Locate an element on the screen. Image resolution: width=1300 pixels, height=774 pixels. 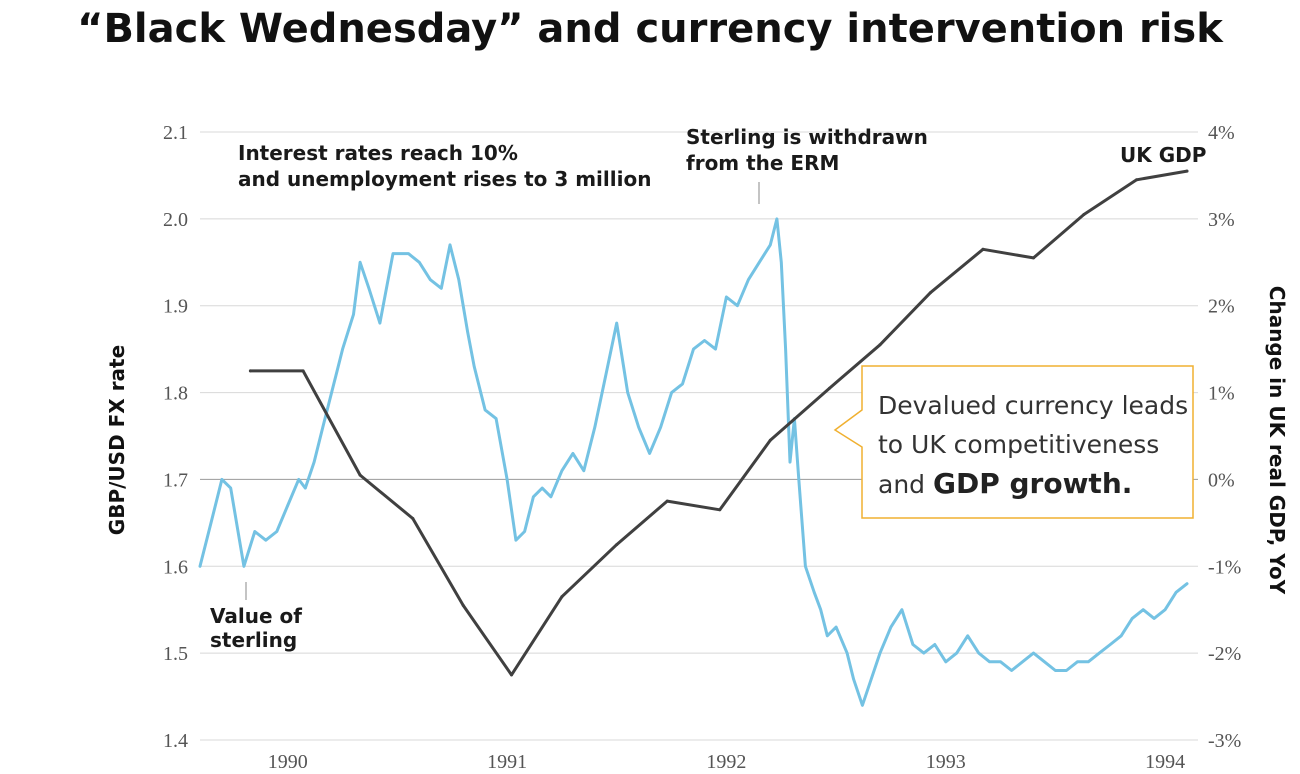
annotation-erm-line2: from the ERM is located at coordinates (762, 163).